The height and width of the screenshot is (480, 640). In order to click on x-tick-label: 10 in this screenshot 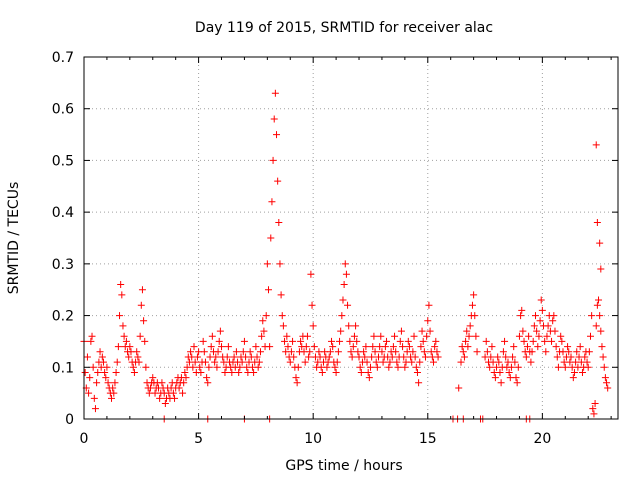, I will do `click(313, 439)`.